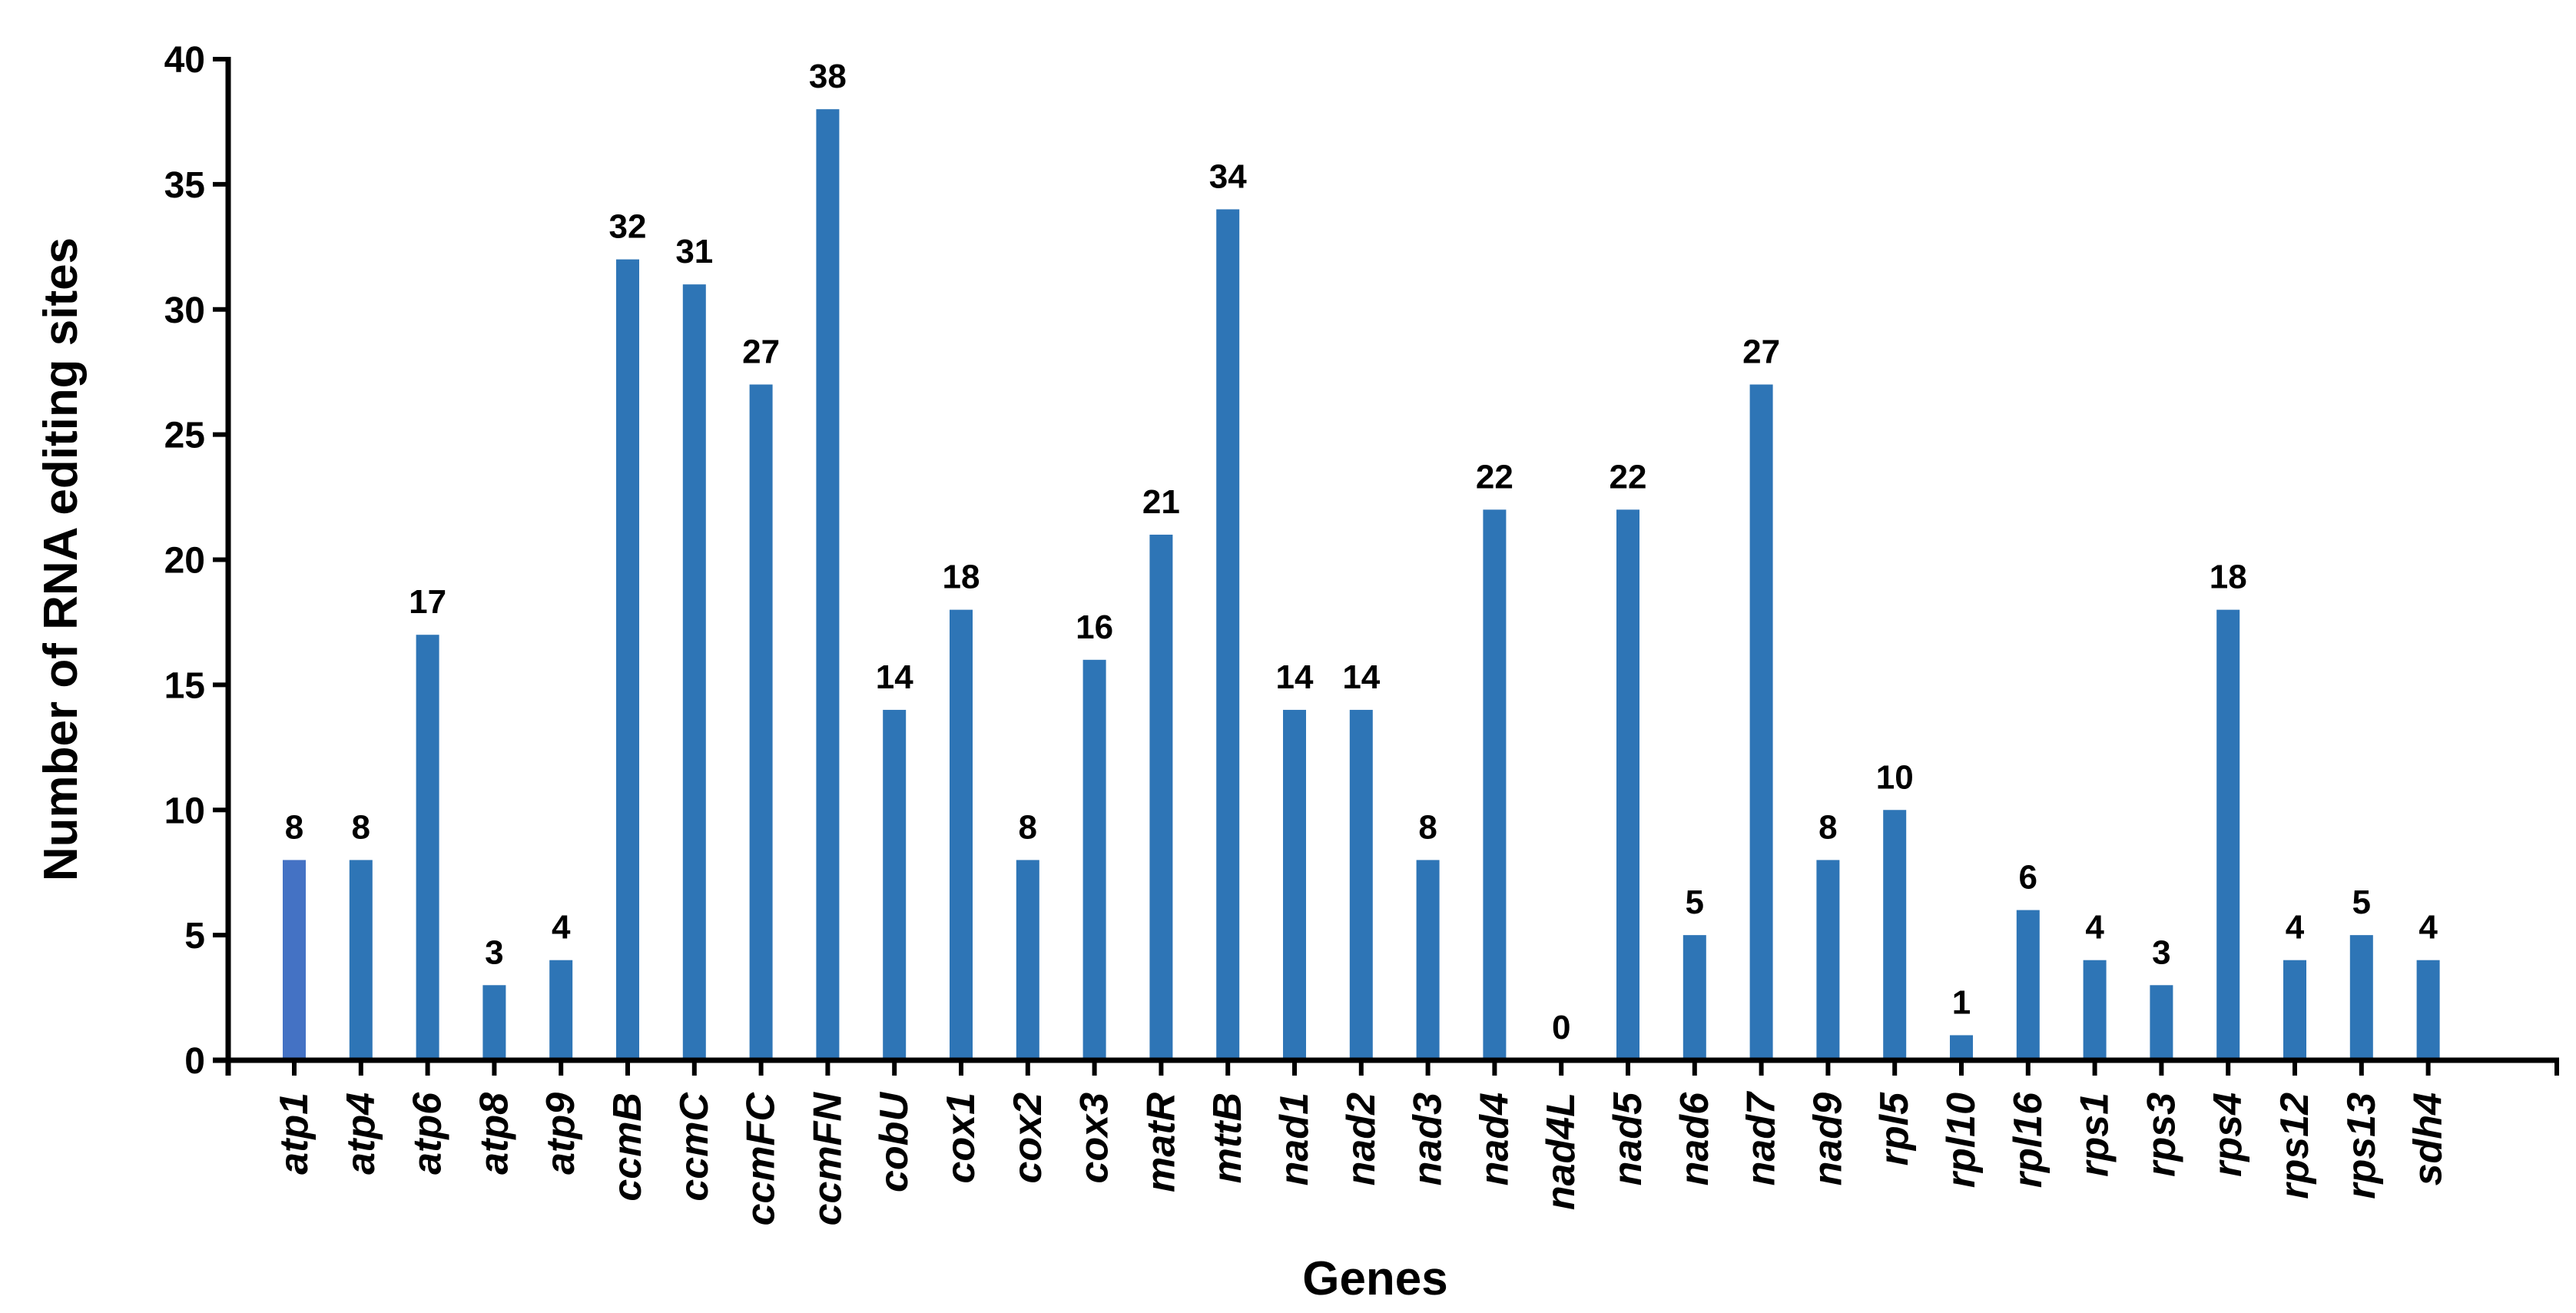 The width and height of the screenshot is (2576, 1313). I want to click on x-axis-title: Genes, so click(1375, 1278).